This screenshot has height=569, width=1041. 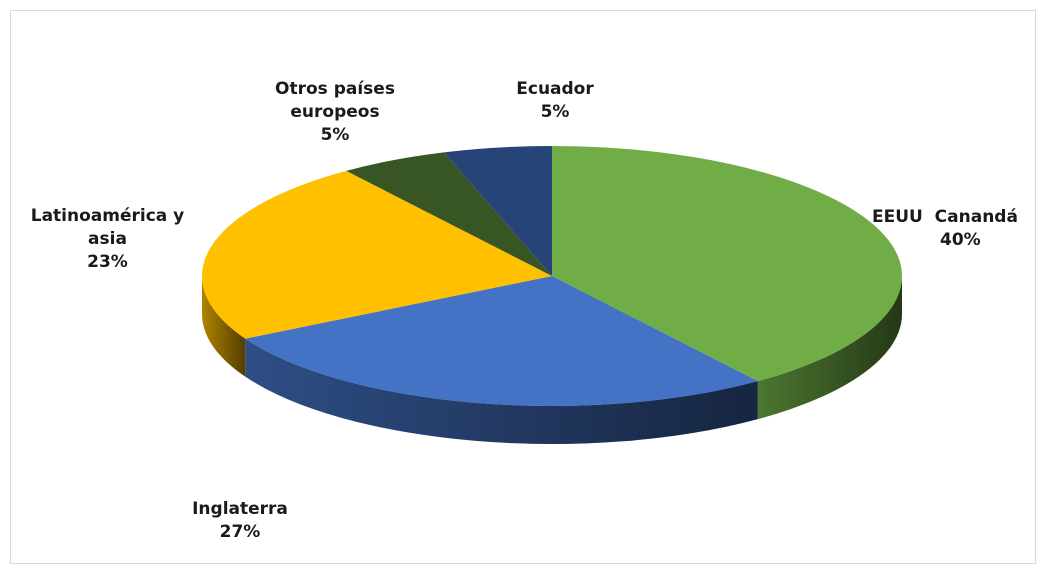 What do you see at coordinates (335, 89) in the screenshot?
I see `label-otros-line1: Otros países` at bounding box center [335, 89].